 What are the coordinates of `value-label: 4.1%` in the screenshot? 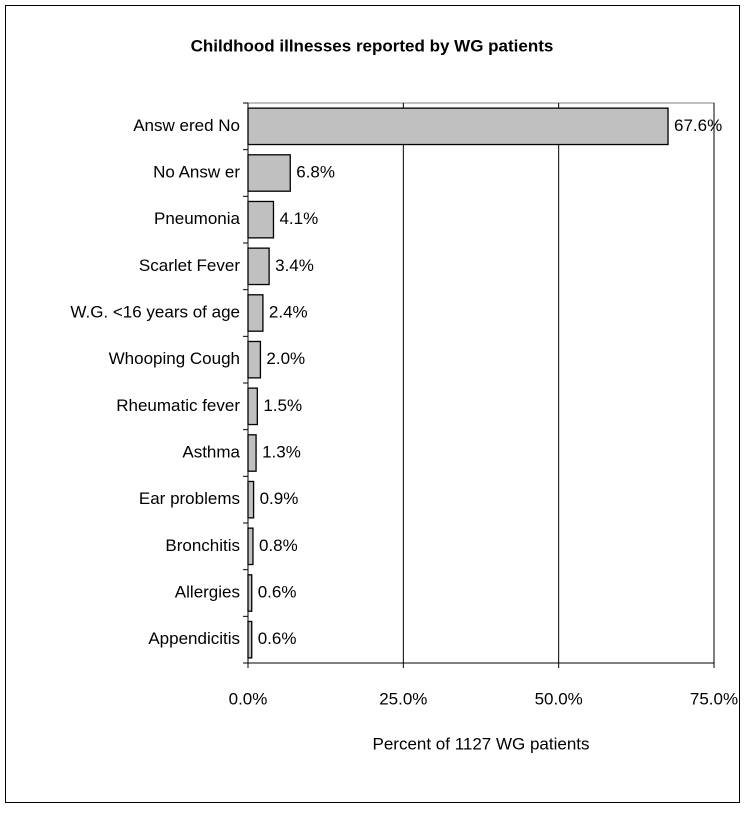 It's located at (298, 218).